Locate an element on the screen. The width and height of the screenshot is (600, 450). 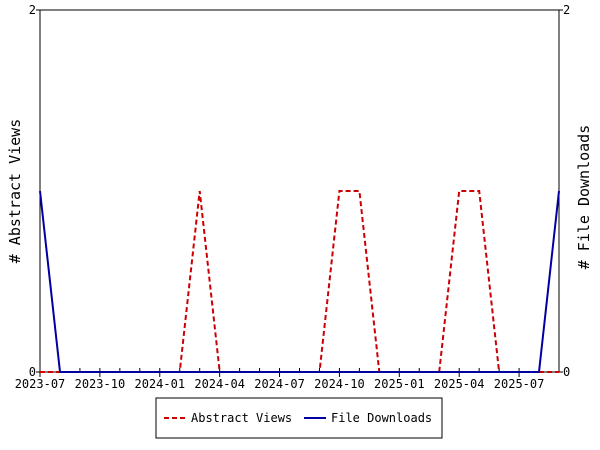
y-right-tick-label: 2 is located at coordinates (566, 10).